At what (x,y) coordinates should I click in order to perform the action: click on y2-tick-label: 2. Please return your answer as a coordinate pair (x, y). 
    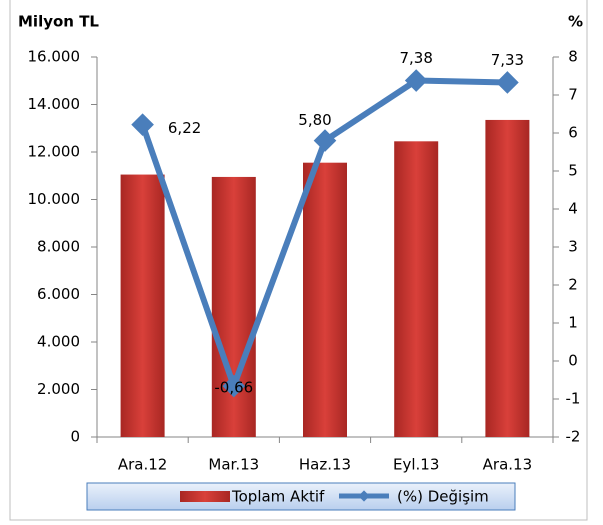
    Looking at the image, I should click on (573, 285).